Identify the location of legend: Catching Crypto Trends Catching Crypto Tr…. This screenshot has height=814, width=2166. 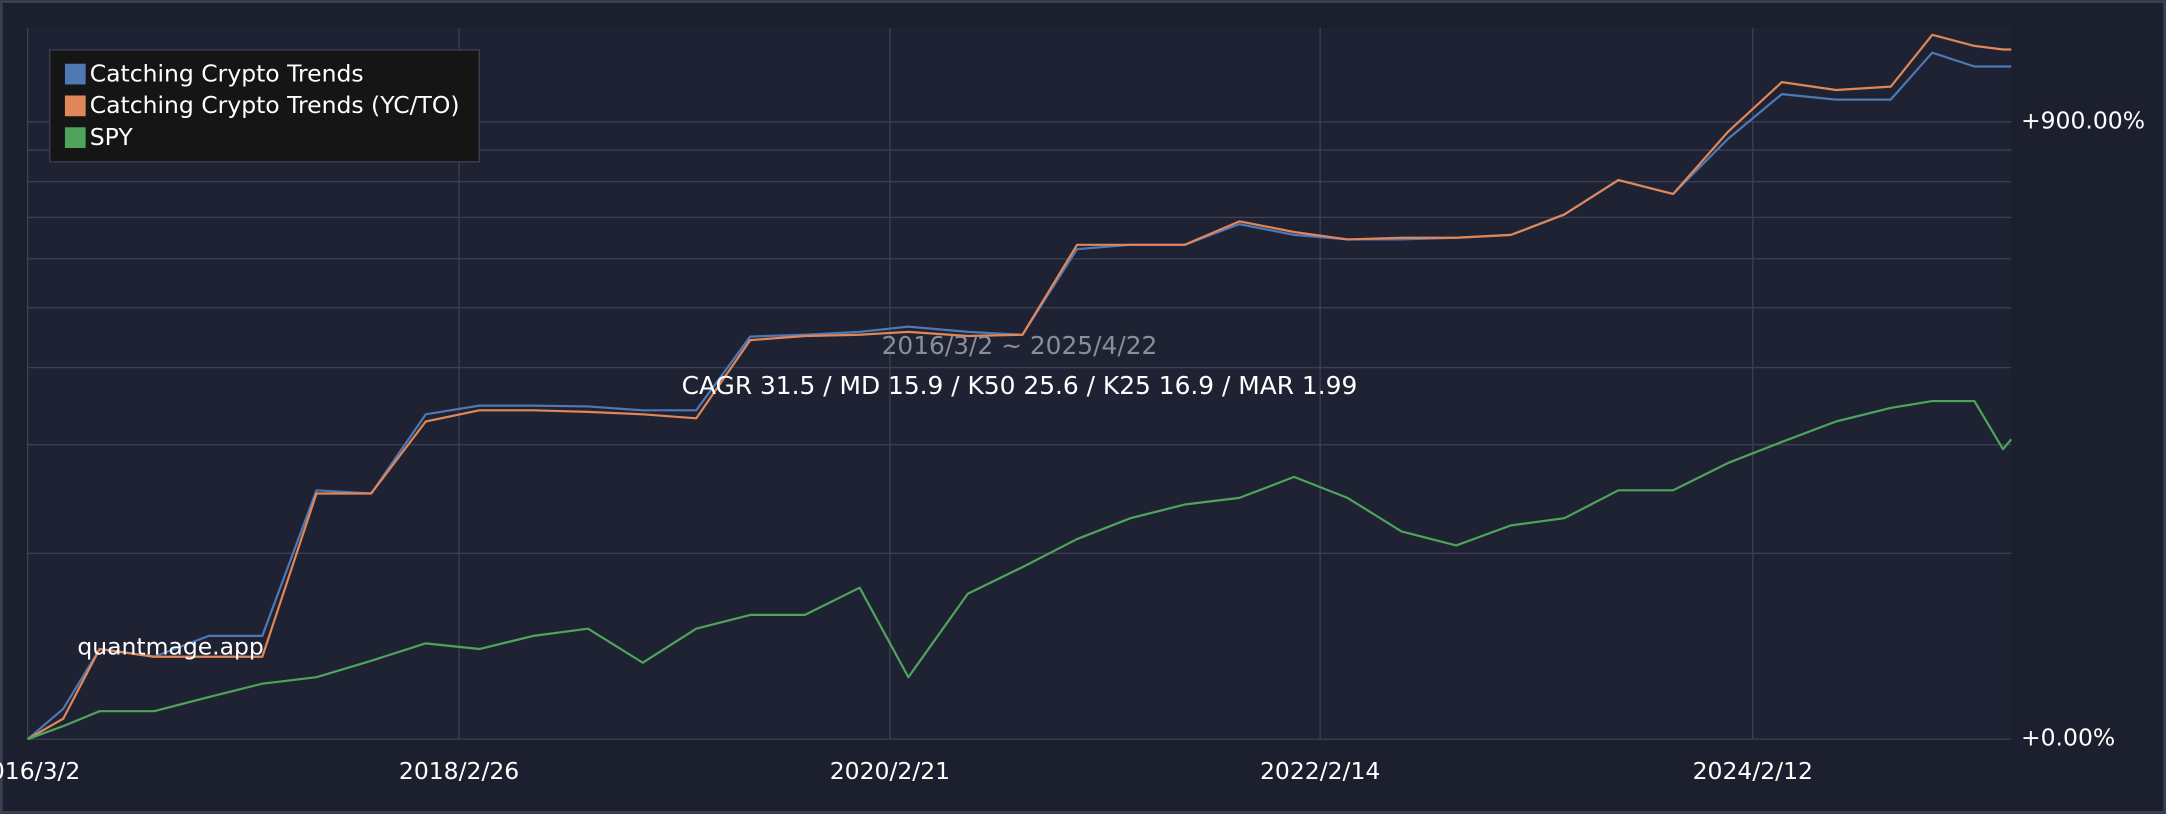
(265, 106).